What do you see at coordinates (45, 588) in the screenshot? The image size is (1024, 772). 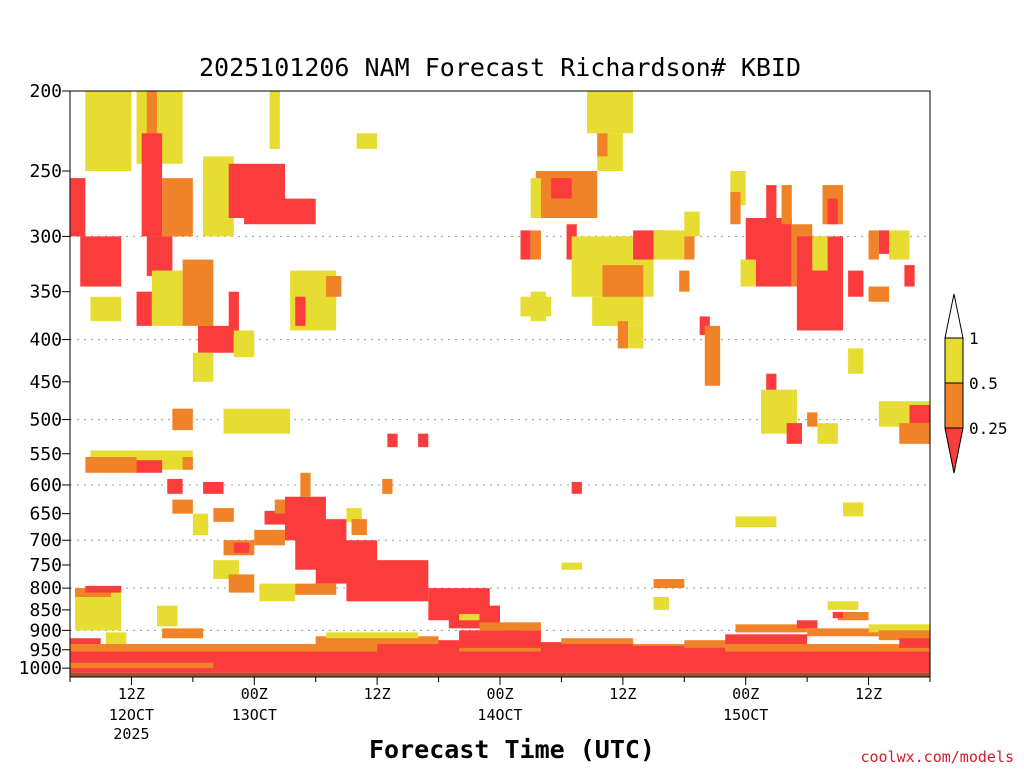 I see `y-tick-label-800: 800` at bounding box center [45, 588].